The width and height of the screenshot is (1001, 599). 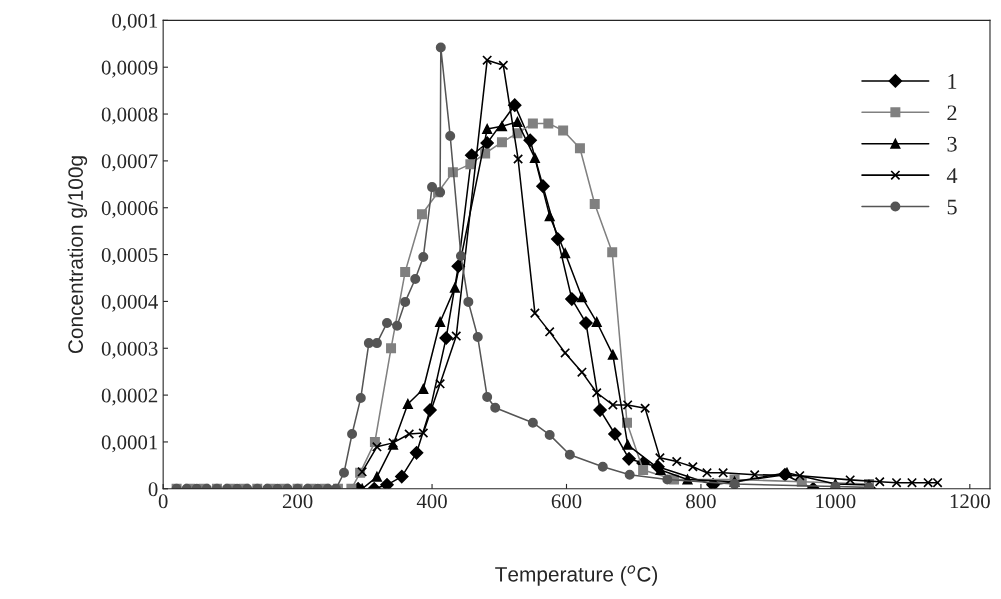 I want to click on legend-label: 3, so click(x=952, y=144).